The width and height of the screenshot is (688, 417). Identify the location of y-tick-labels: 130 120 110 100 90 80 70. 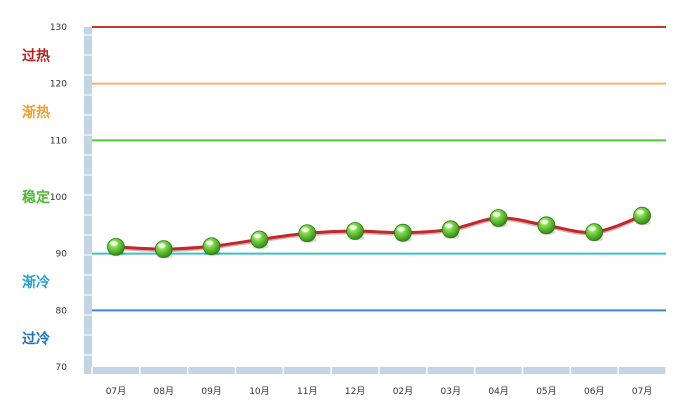
(58, 198).